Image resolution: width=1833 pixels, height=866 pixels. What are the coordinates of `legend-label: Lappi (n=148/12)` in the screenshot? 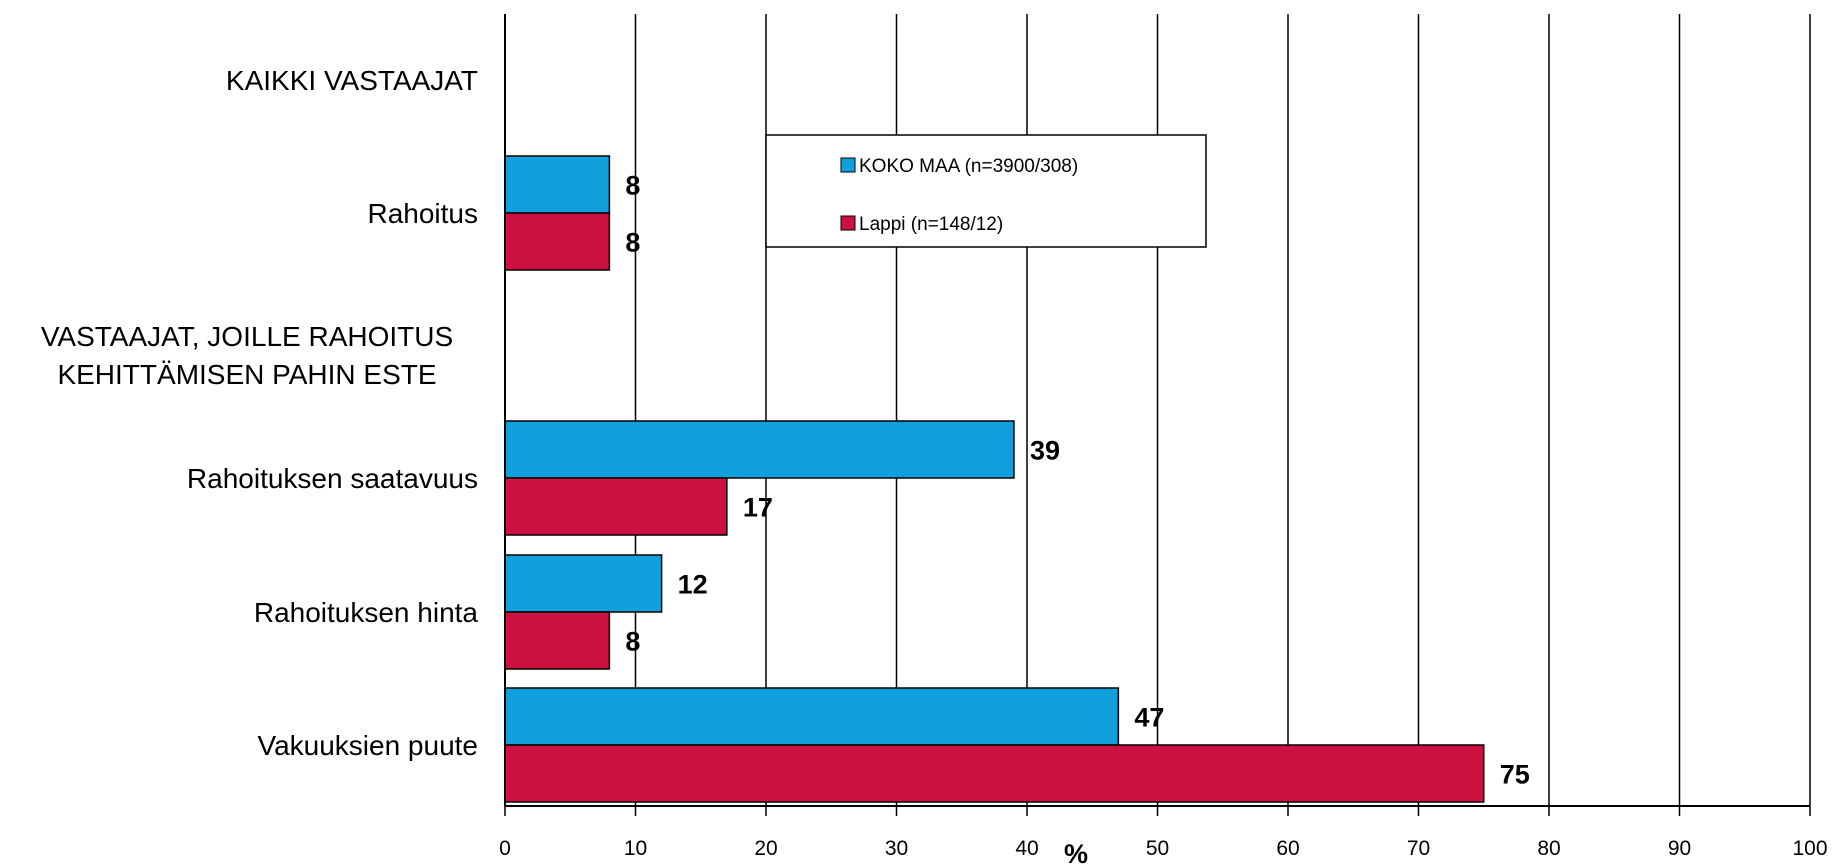 It's located at (931, 224).